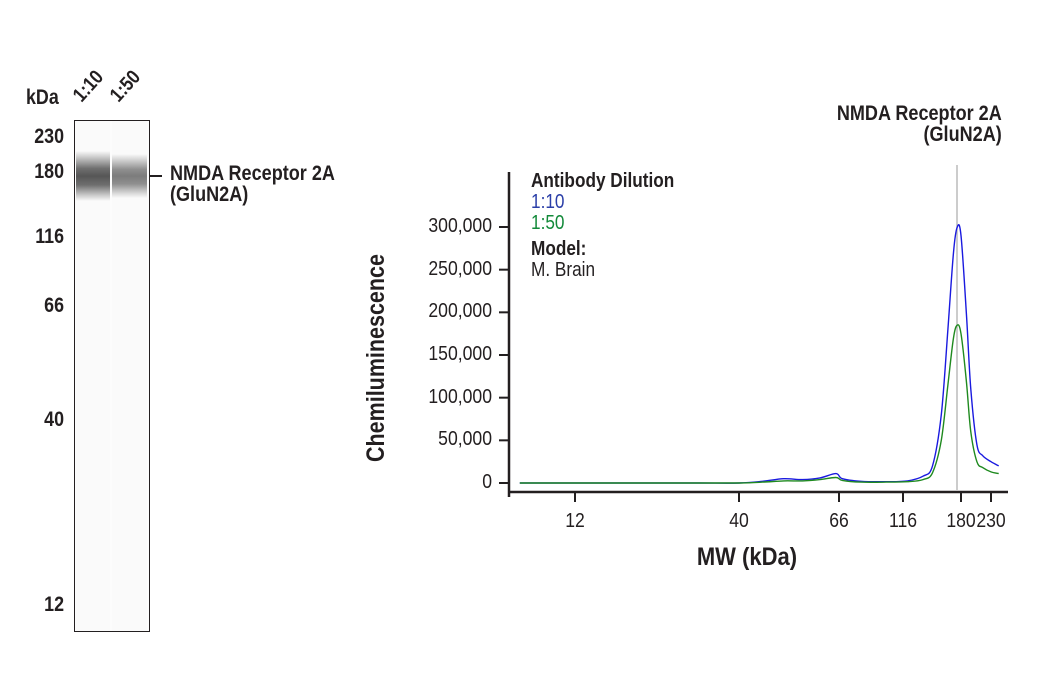  What do you see at coordinates (460, 226) in the screenshot?
I see `y-tick-label: 300,000` at bounding box center [460, 226].